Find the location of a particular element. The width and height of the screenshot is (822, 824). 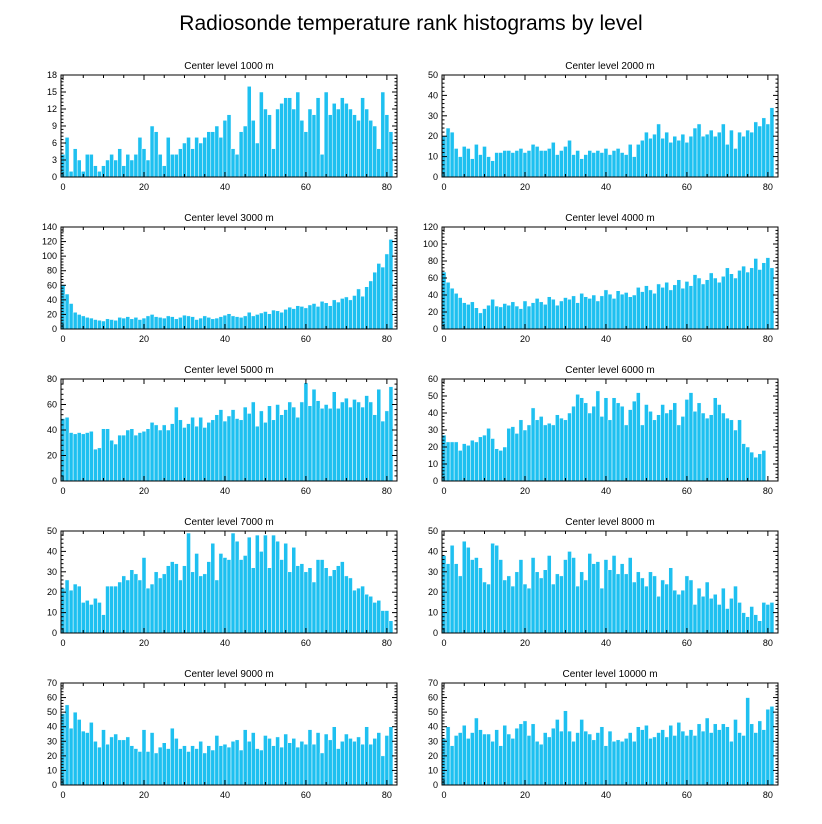

y-tick-label: 50 is located at coordinates (433, 75).